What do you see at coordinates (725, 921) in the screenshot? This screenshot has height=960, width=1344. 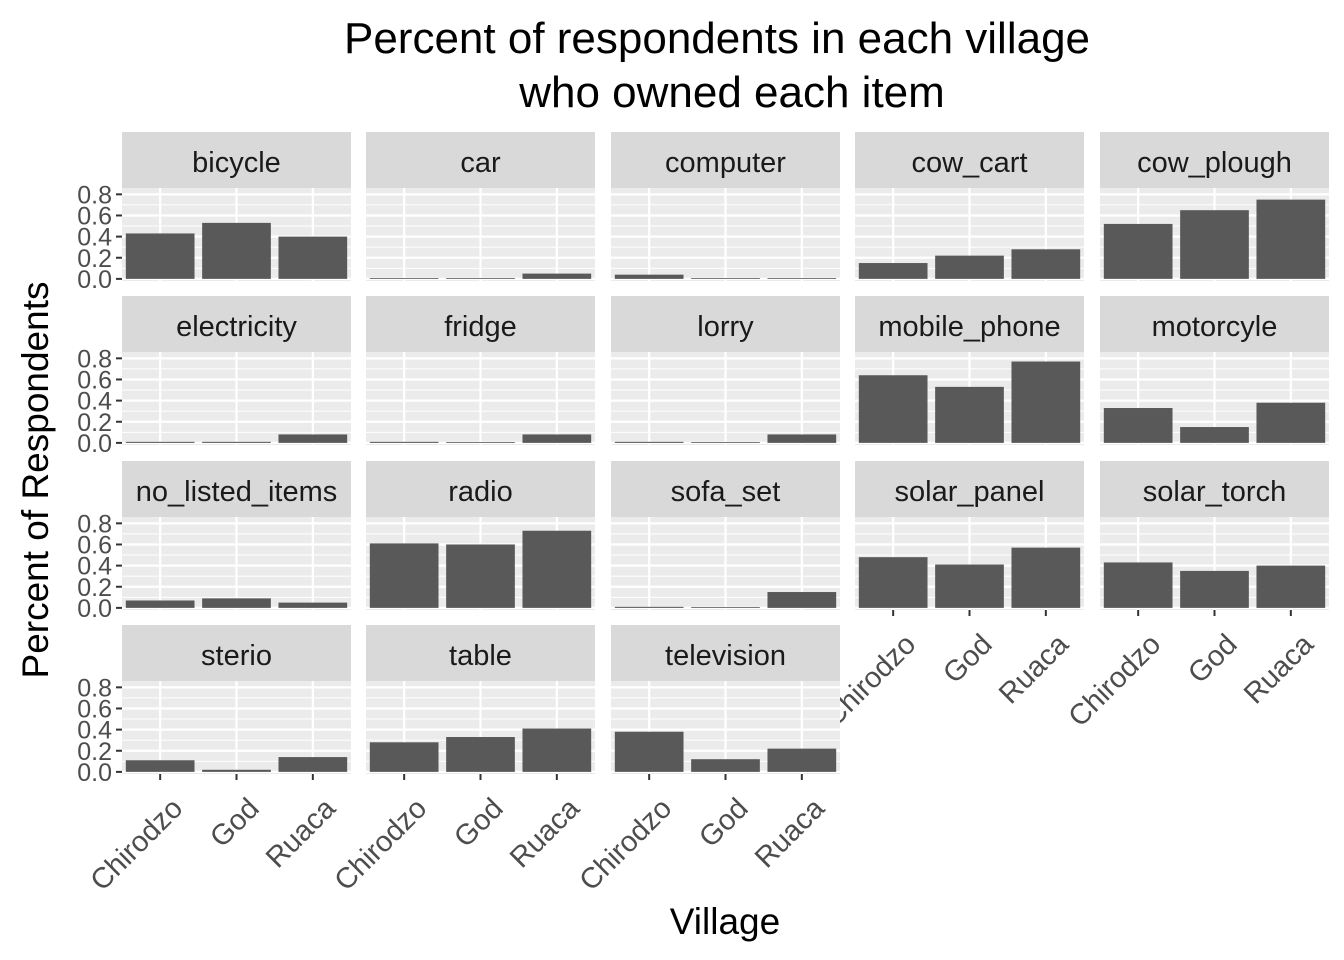 I see `x-axis-label: Village` at bounding box center [725, 921].